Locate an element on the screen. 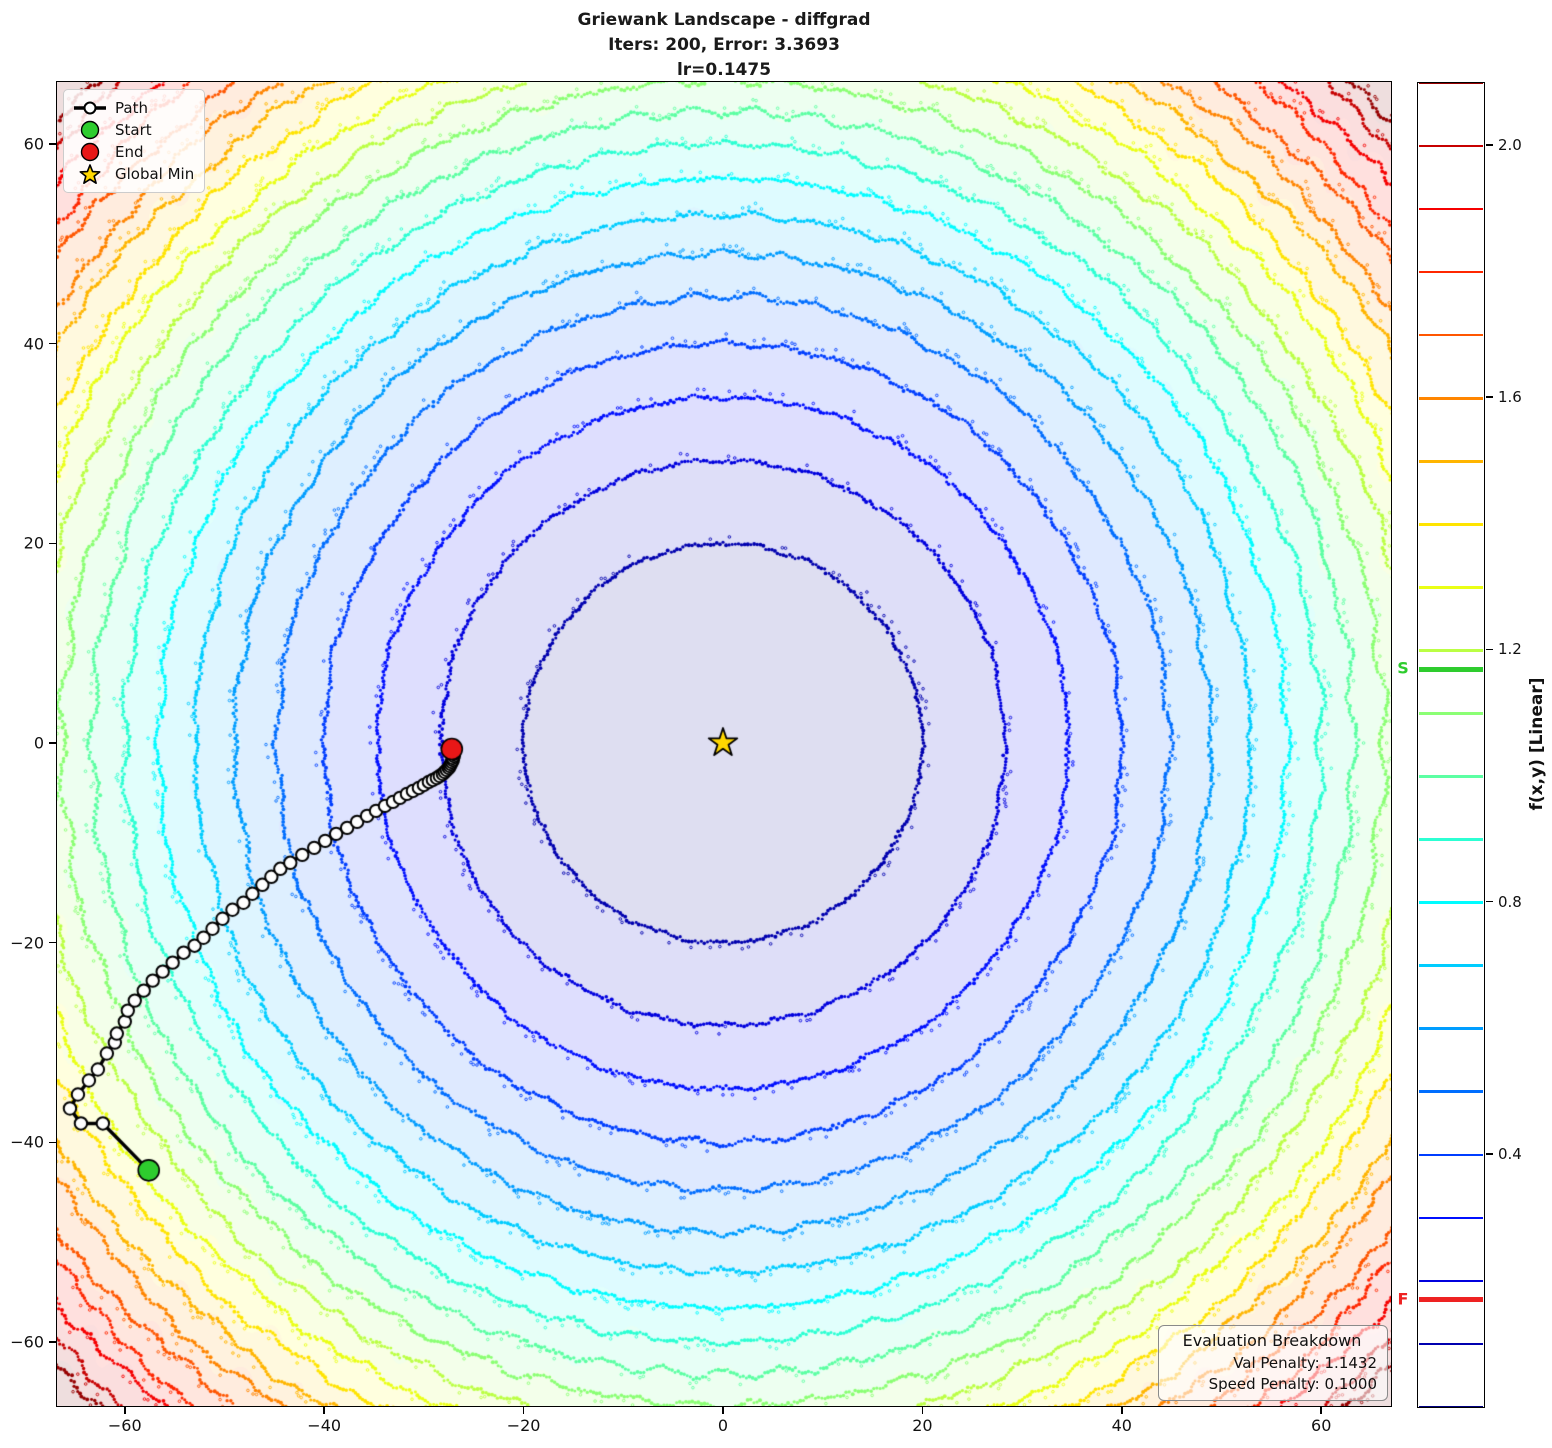  legend-item-end: End is located at coordinates (133, 152).